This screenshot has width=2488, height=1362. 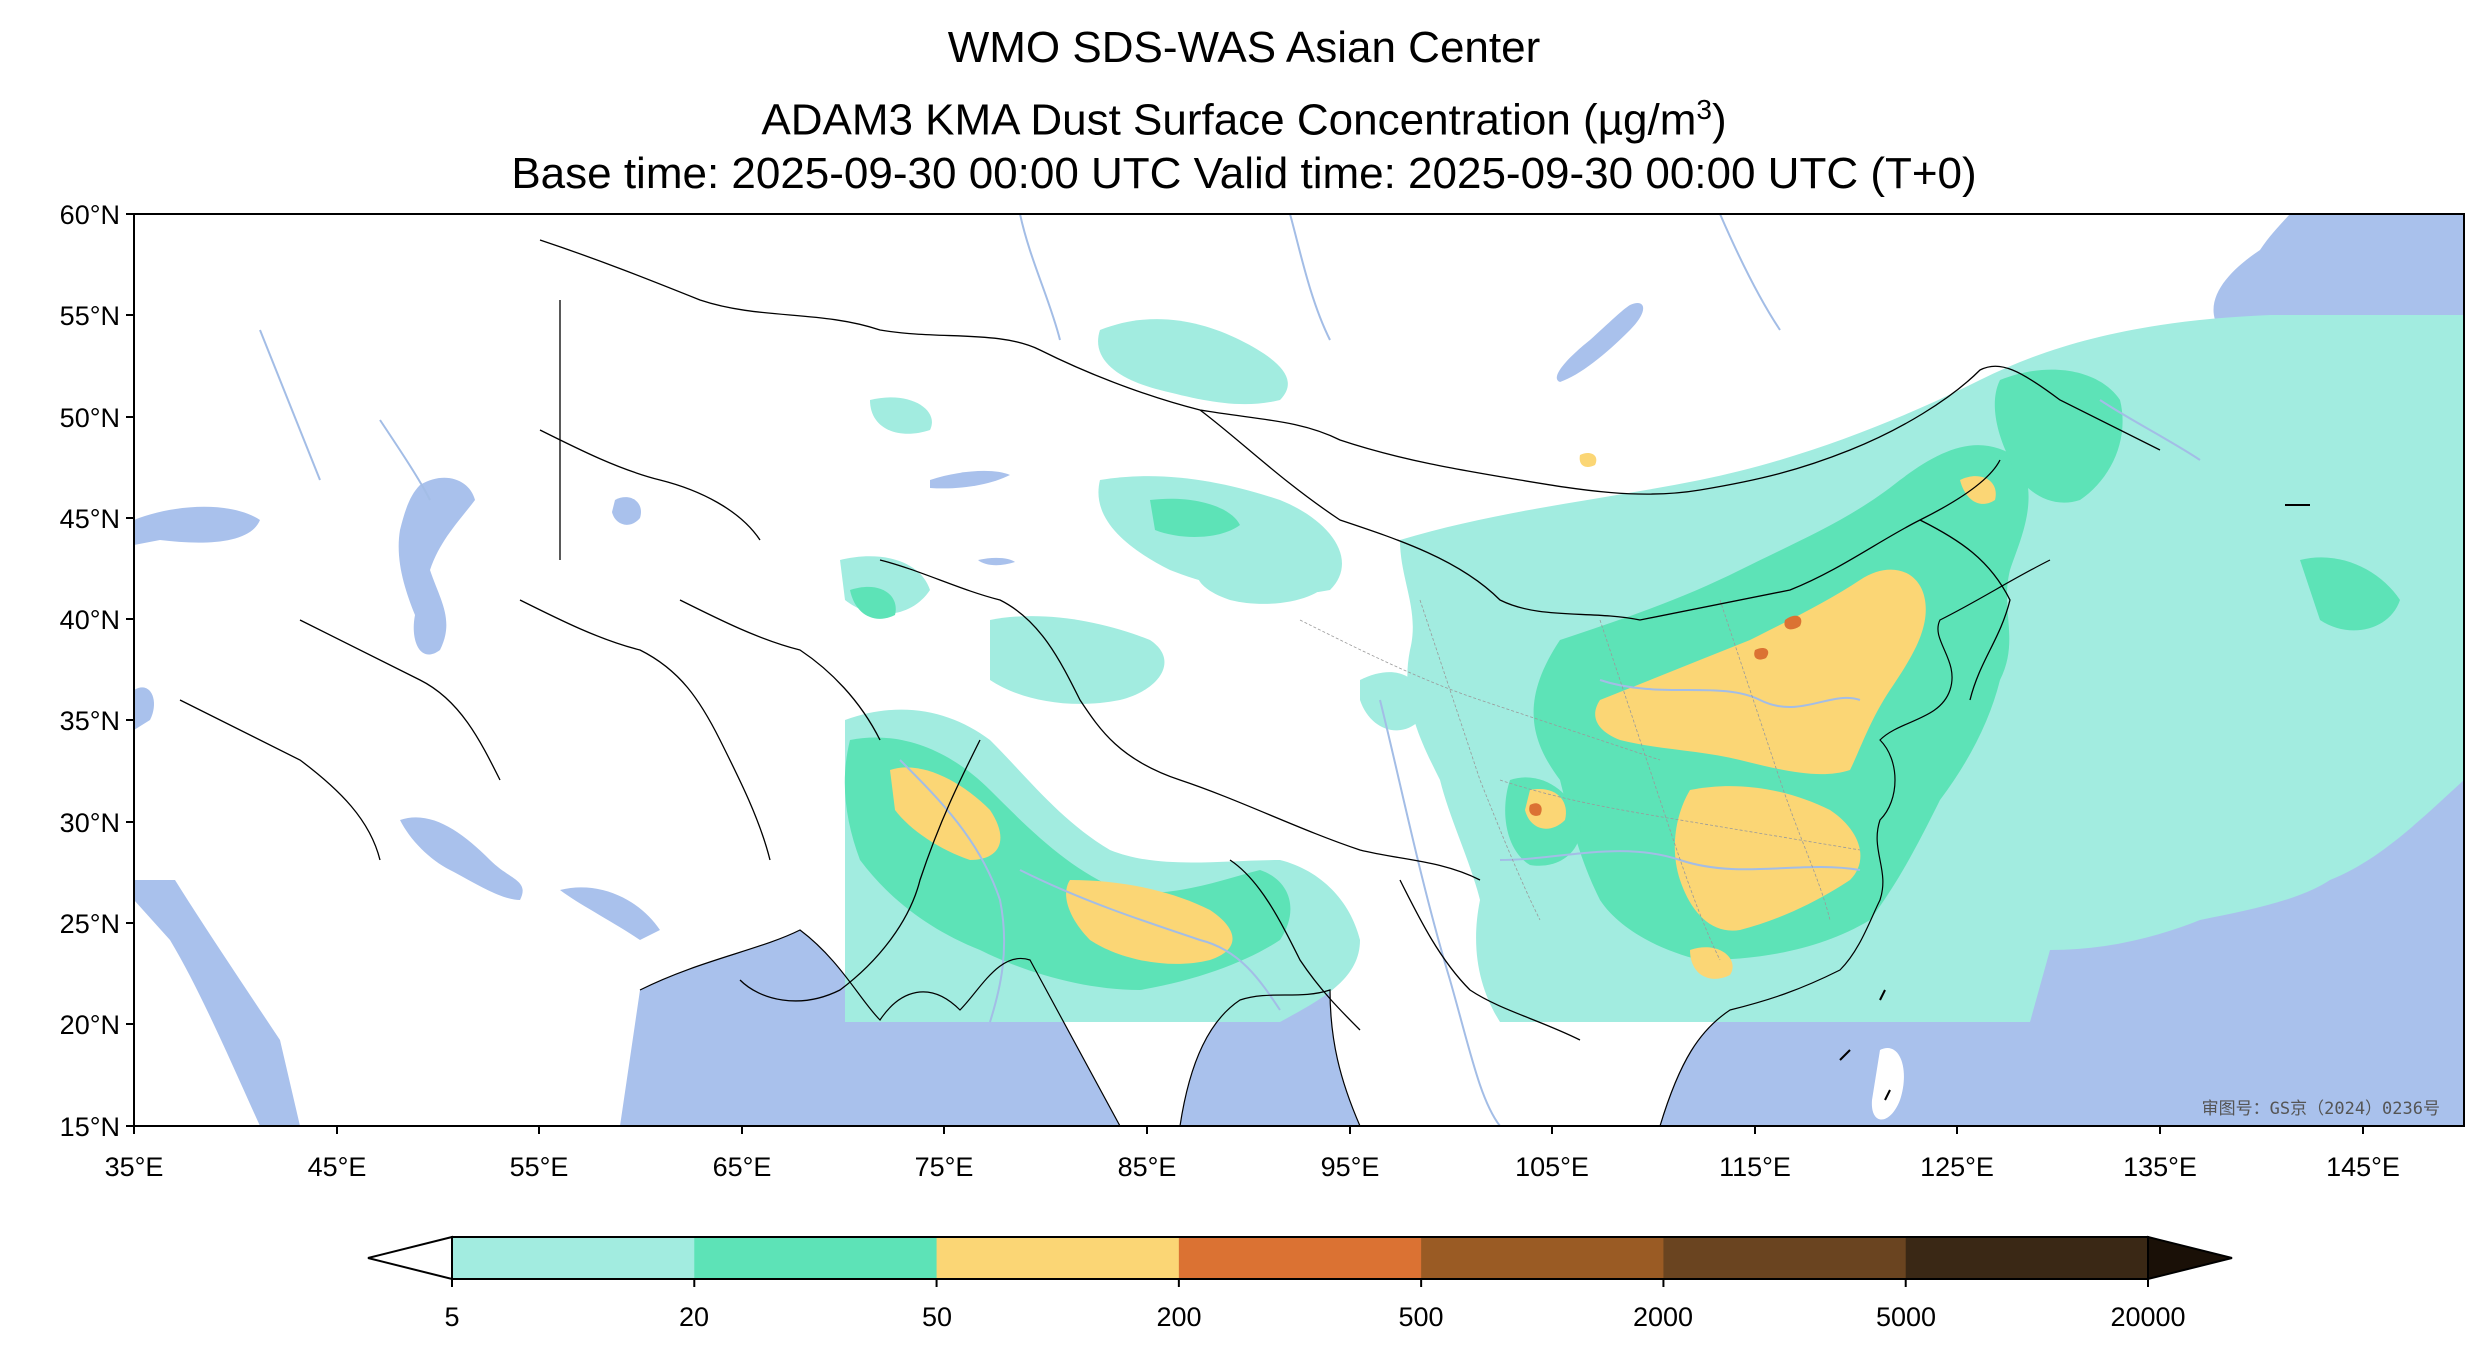 I want to click on contour-50-mongolia, so click(x=1588, y=460).